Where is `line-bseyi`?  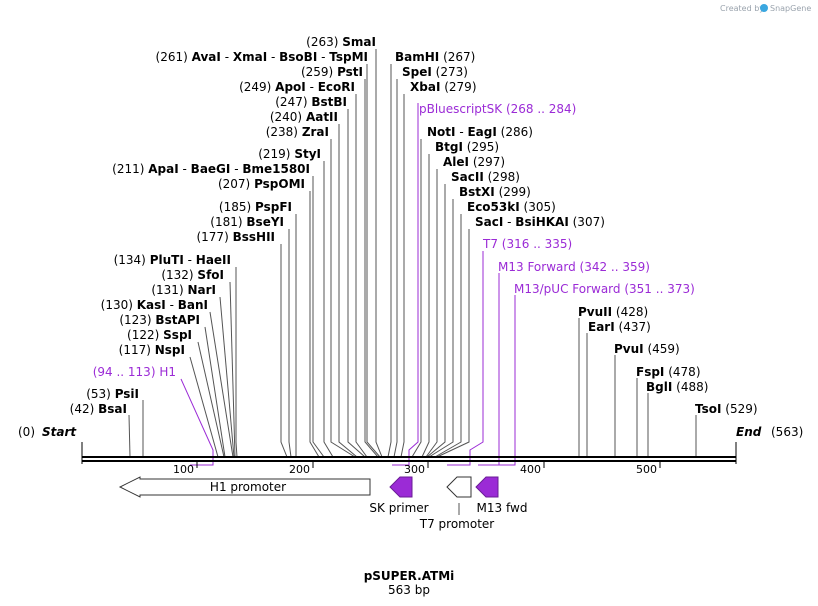 line-bseyi is located at coordinates (290, 343).